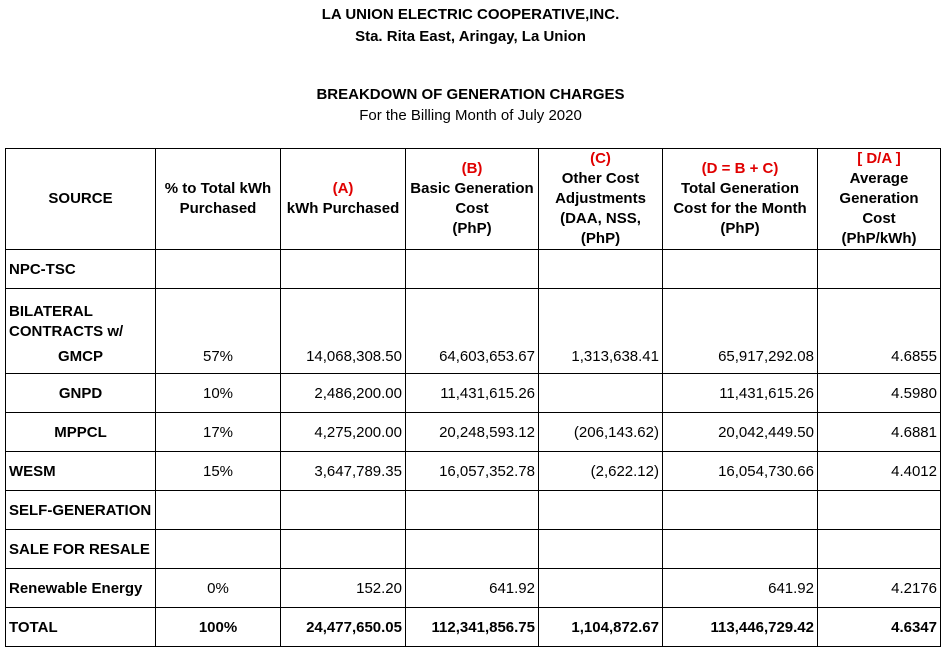  I want to click on cell: 65,917,292.08, so click(740, 331).